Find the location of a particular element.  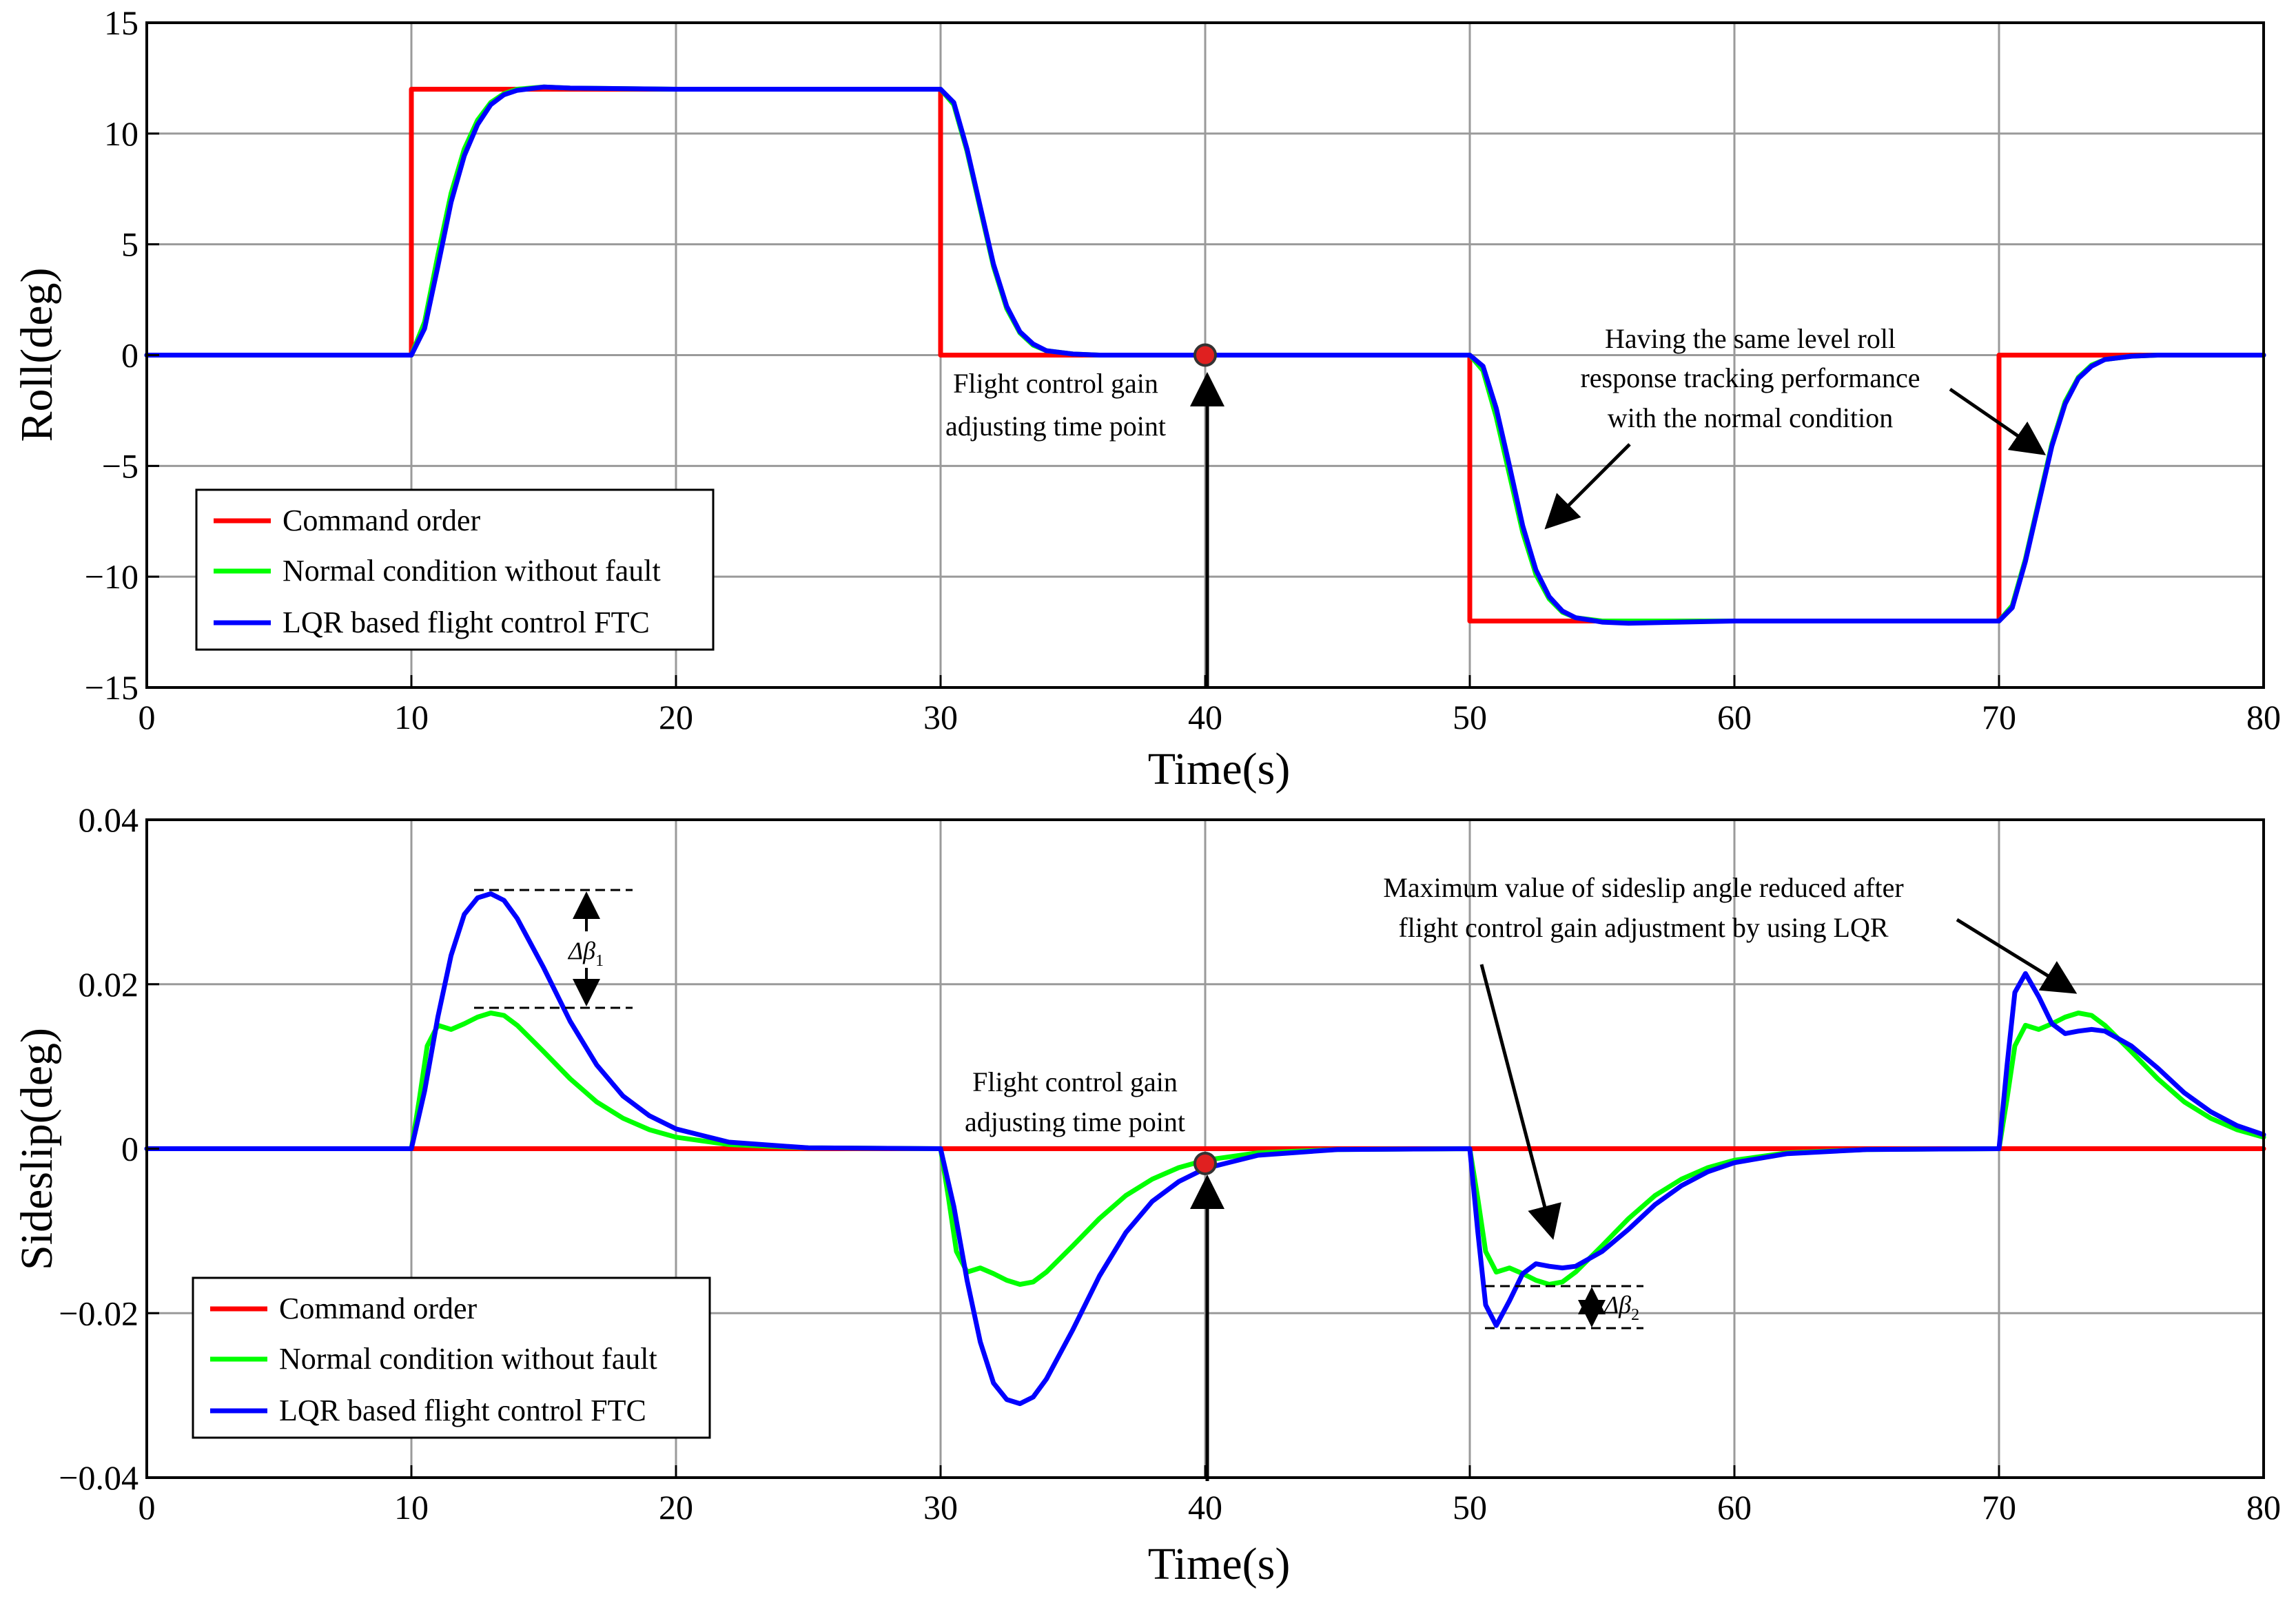

sideslip-gain-marker is located at coordinates (1205, 1163).